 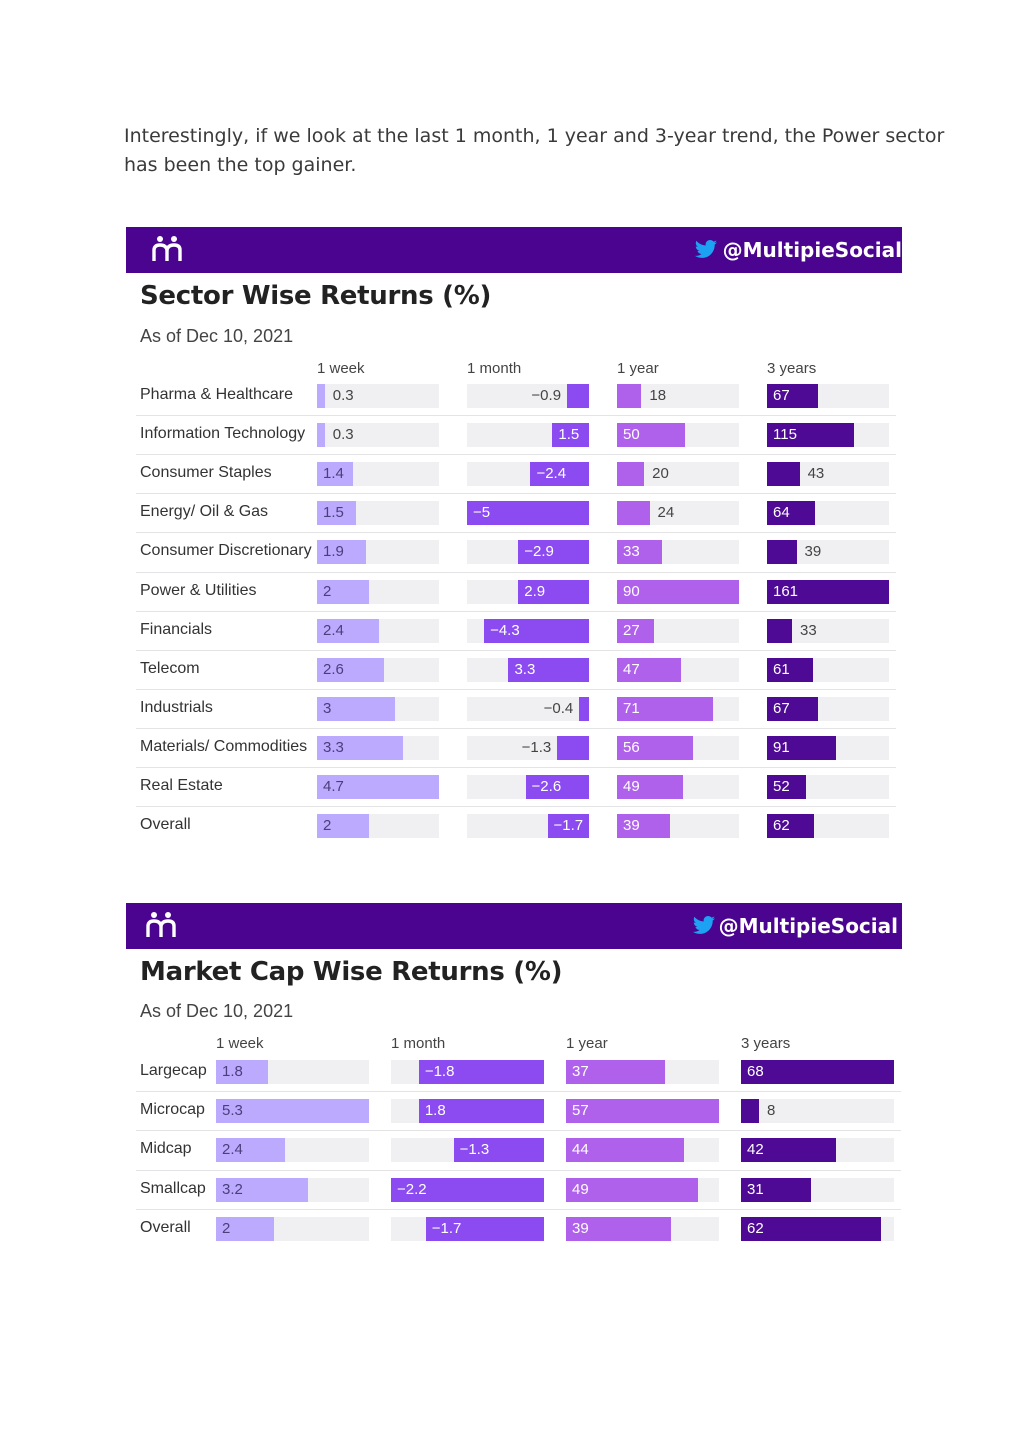 What do you see at coordinates (678, 474) in the screenshot?
I see `bar-track-1y: 20` at bounding box center [678, 474].